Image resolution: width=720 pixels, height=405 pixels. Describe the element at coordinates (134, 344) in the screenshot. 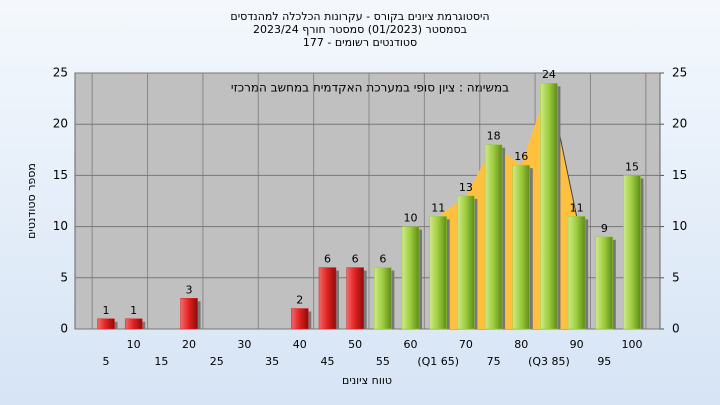

I see `x-tick-label: 10` at that location.